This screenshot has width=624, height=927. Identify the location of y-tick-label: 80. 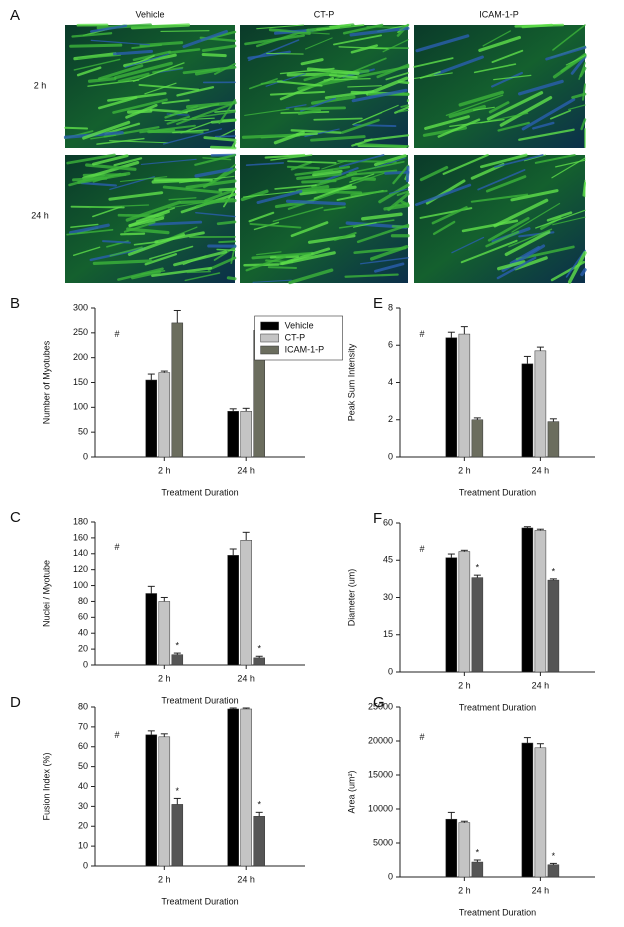
(83, 706).